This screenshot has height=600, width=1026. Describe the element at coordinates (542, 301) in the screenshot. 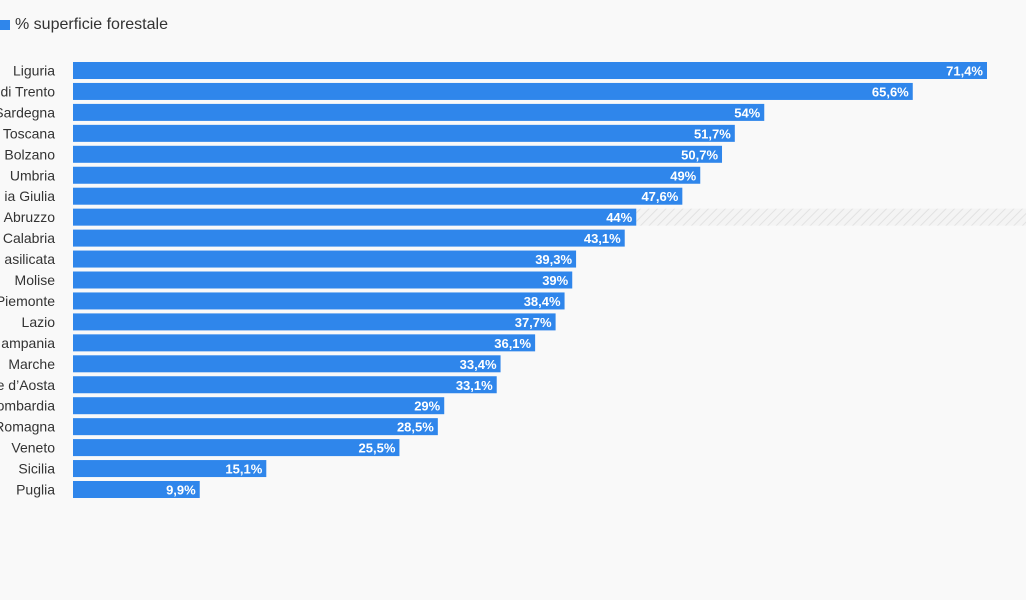

I see `value-label: 38,4%` at that location.